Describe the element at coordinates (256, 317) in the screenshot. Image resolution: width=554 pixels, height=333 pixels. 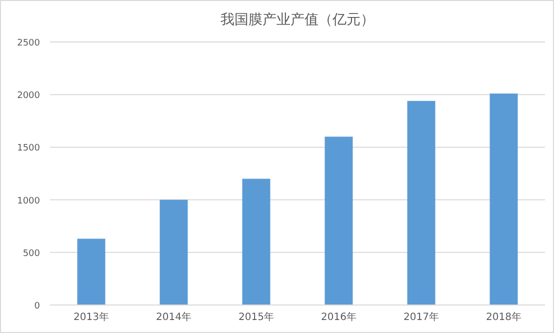
I see `x-tick-label: 2015年` at that location.